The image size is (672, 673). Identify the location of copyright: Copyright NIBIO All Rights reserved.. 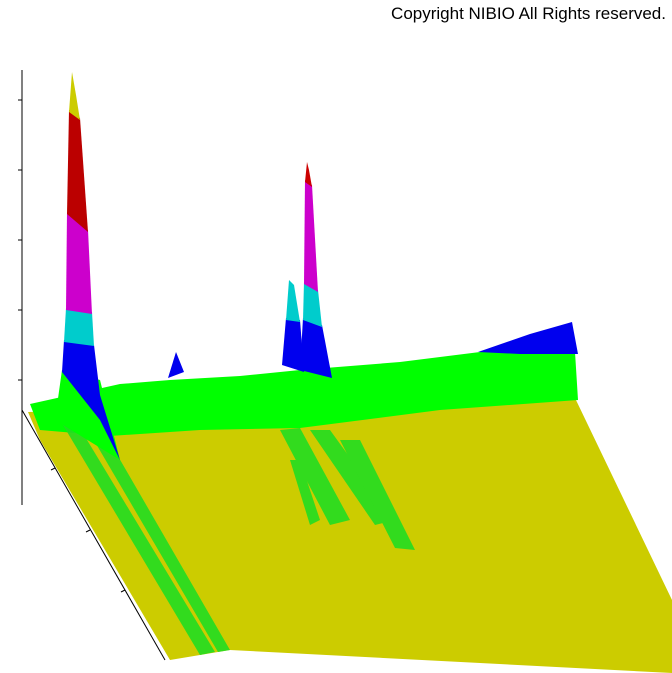
(528, 13).